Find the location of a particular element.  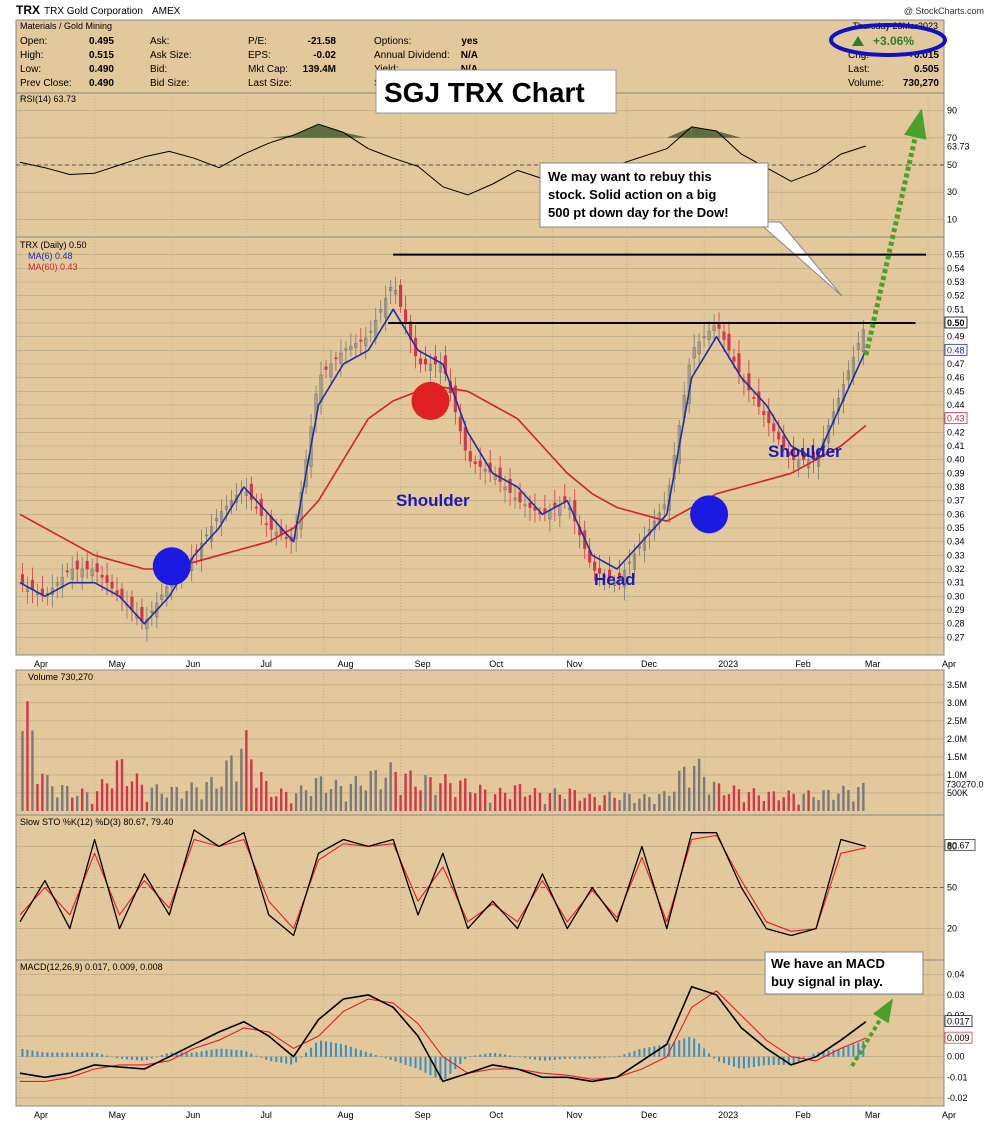

y-tick-label: 0.39 is located at coordinates (956, 473).